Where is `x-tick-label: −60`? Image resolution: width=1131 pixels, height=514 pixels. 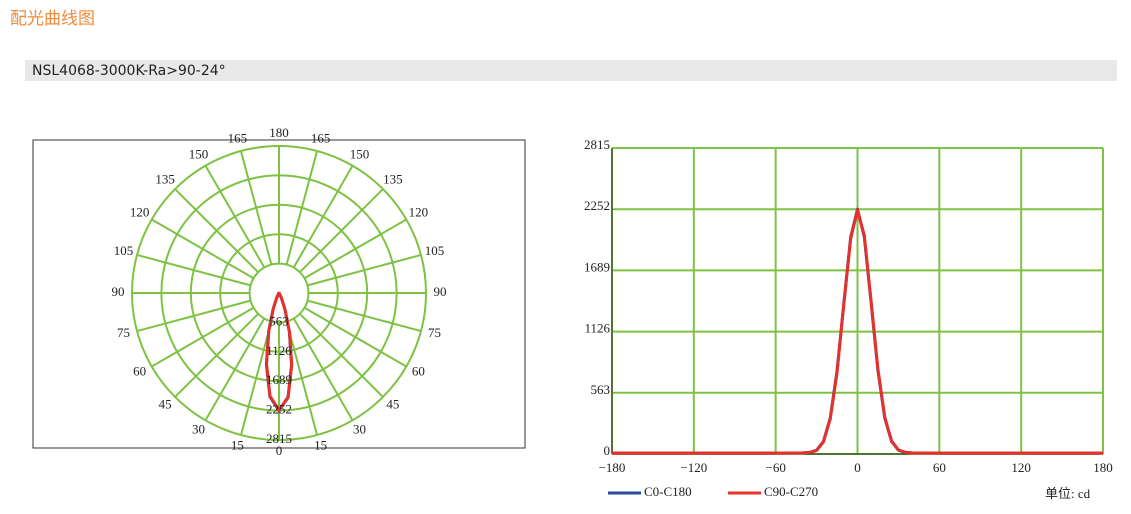 x-tick-label: −60 is located at coordinates (775, 467).